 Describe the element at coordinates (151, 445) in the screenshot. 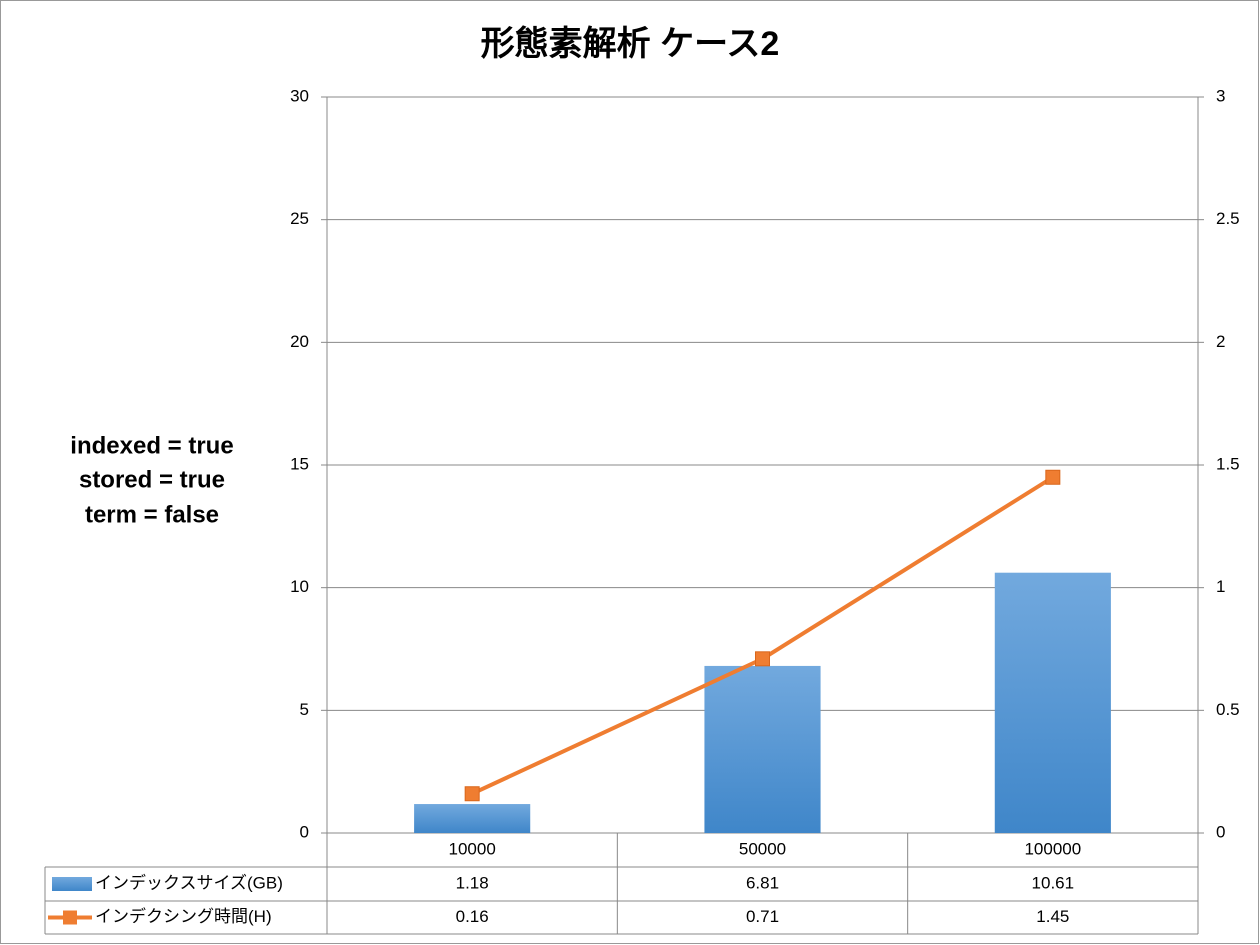

I see `annotation: indexed = true` at that location.